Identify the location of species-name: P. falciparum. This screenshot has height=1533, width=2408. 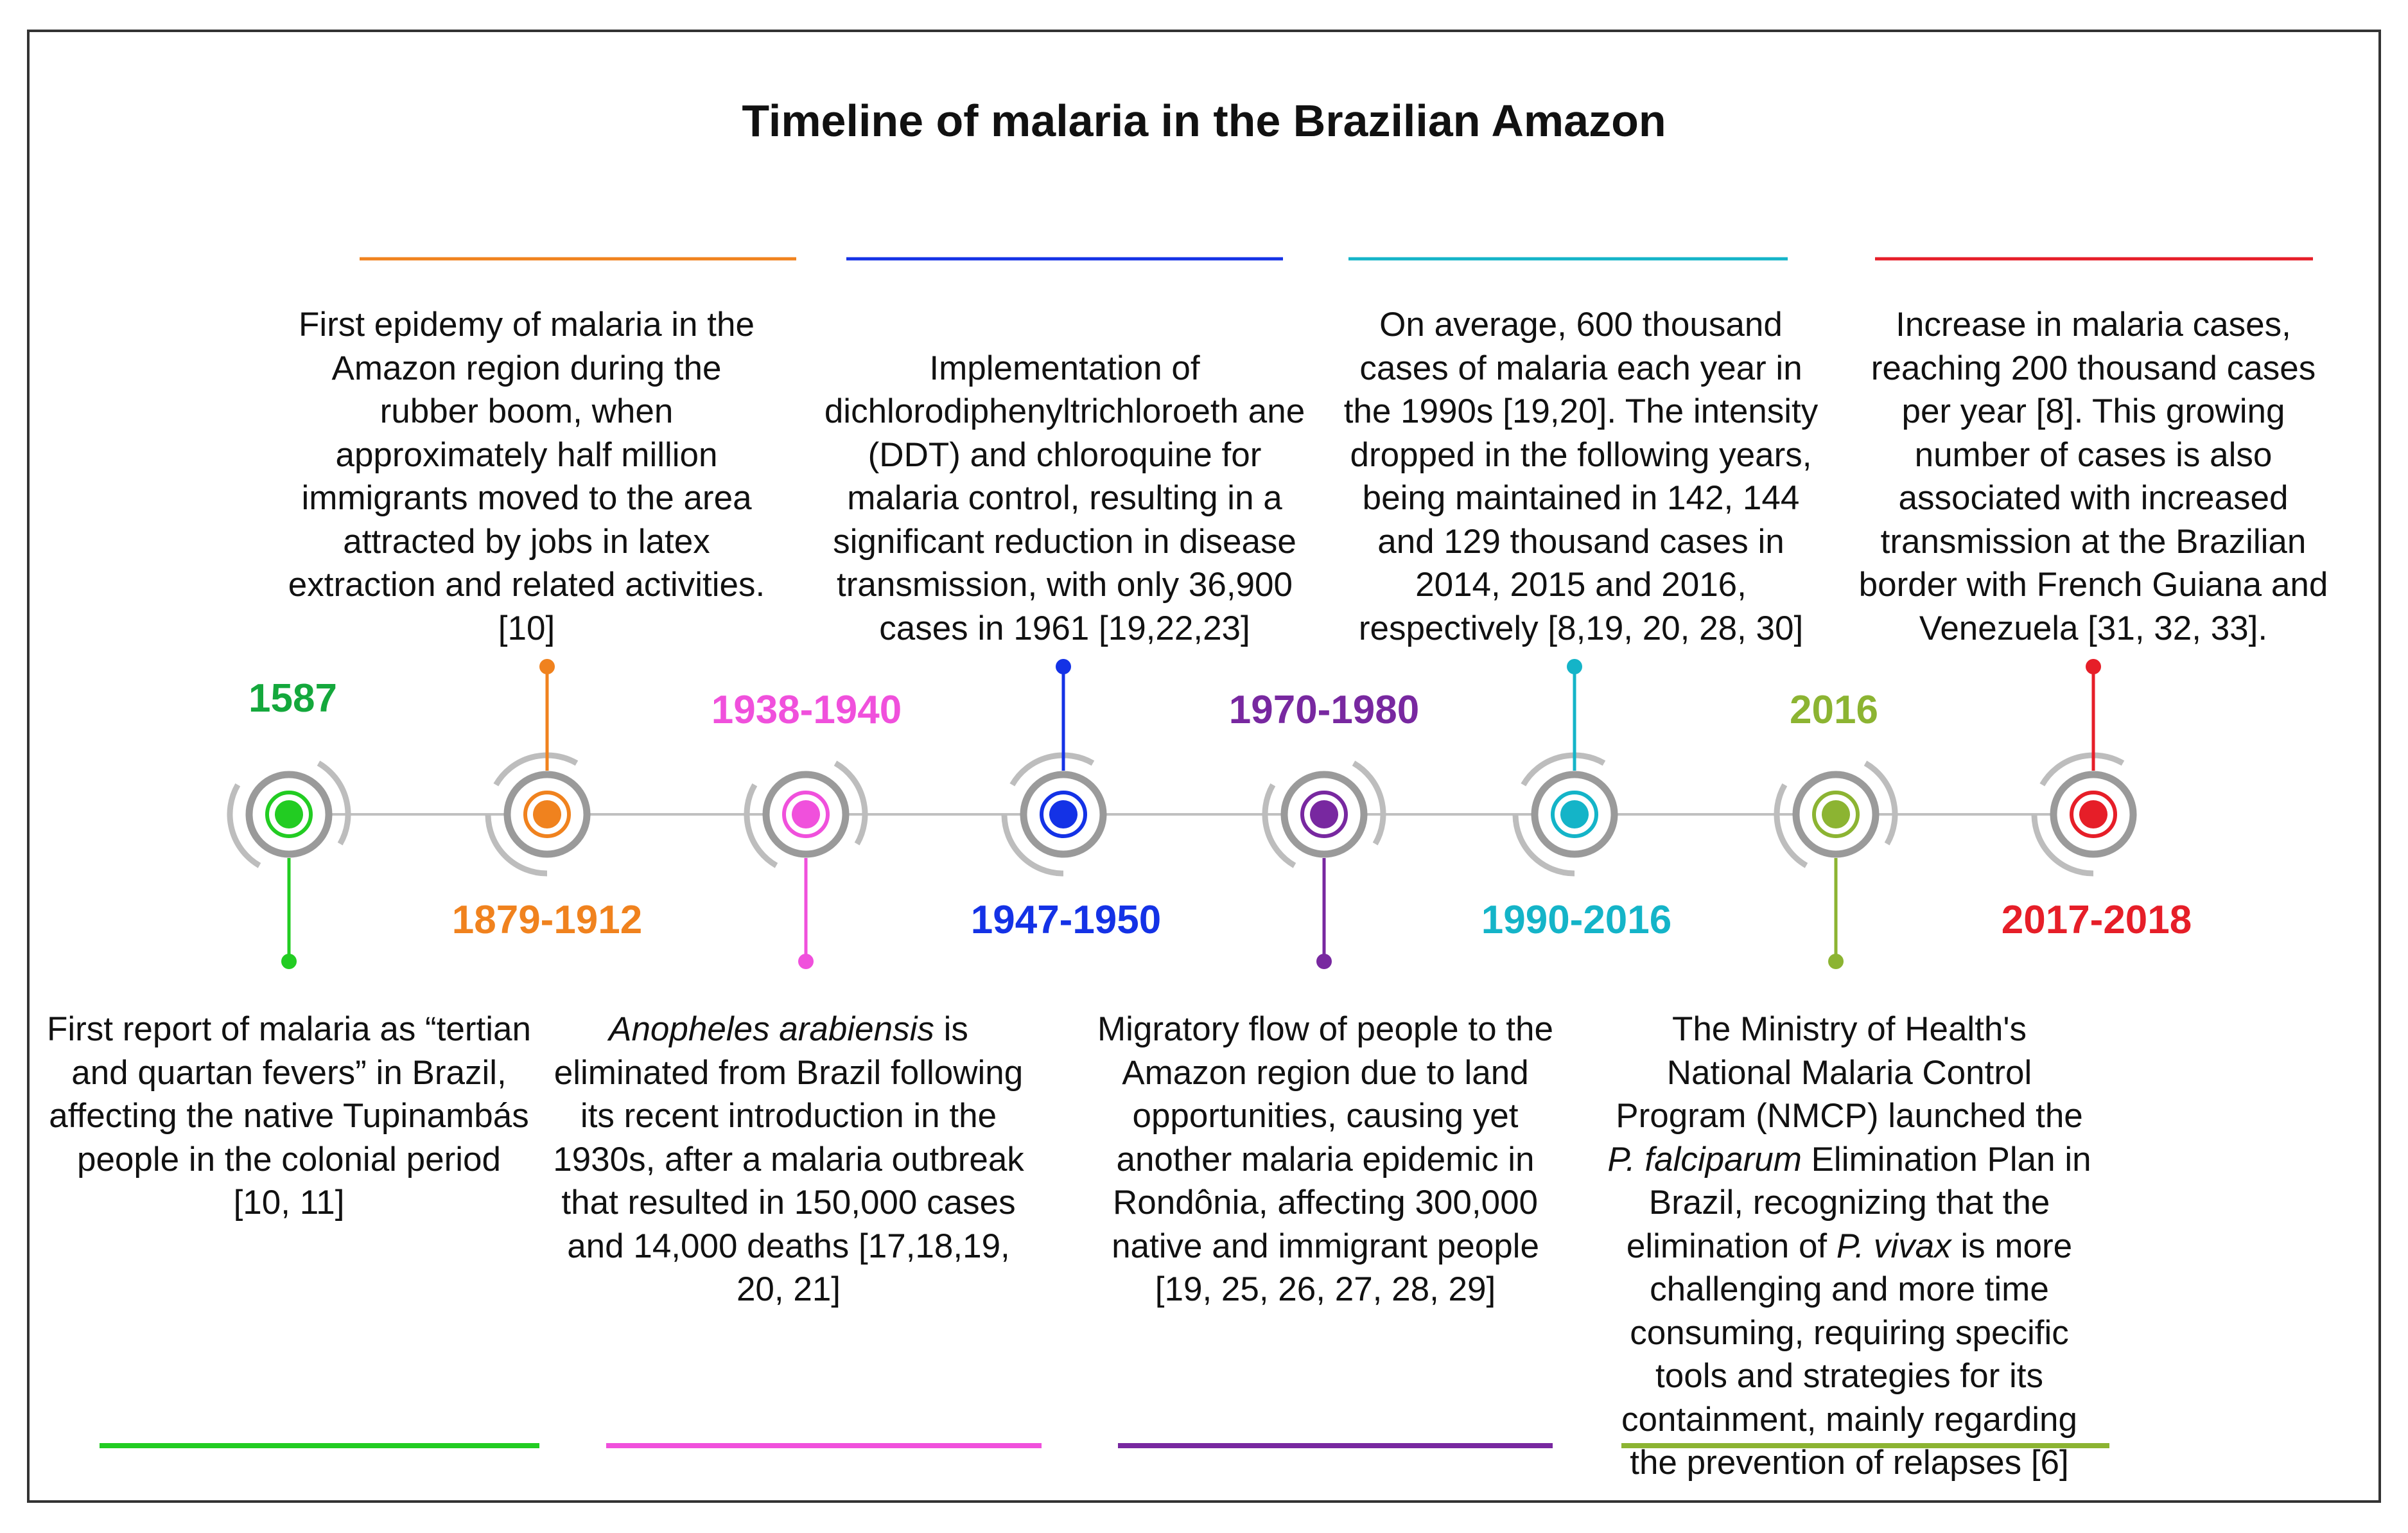
(1705, 1159).